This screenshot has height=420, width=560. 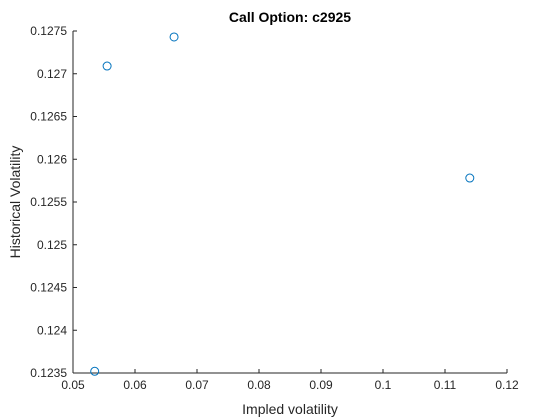 I want to click on y-tick-label: 0.1275, so click(x=48, y=31).